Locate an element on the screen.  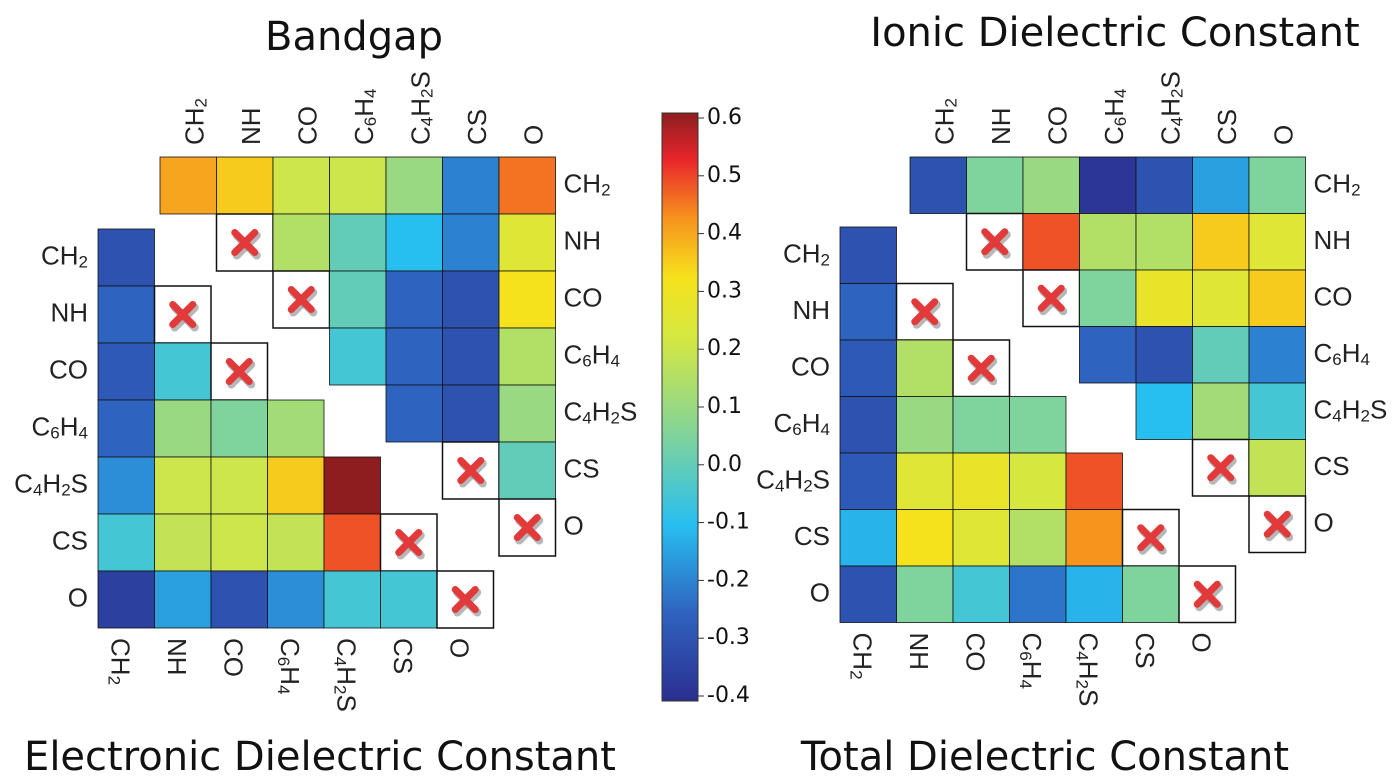
colorbar-ticks: 0.6 0.5 0.4 0.3 0.2 0.1 0.0 -0.1 -0.2 -0.3 -0.4 is located at coordinates (724, 406).